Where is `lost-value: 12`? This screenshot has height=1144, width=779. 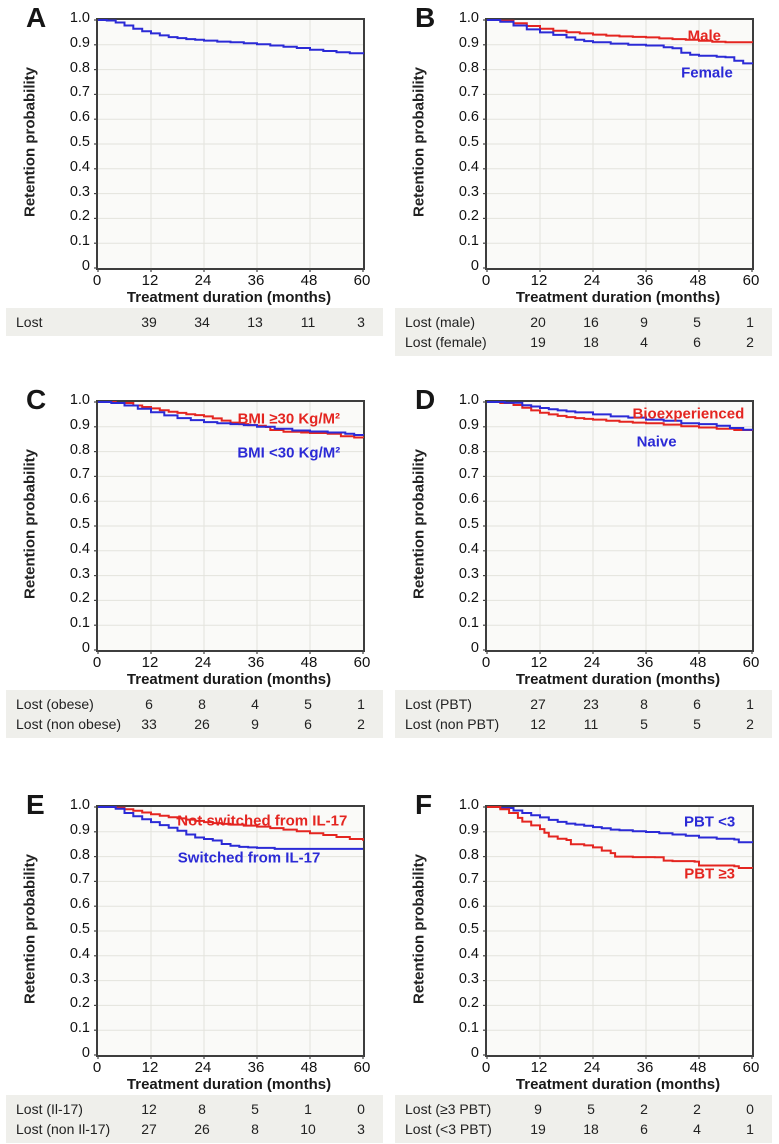
lost-value: 12 is located at coordinates (538, 724).